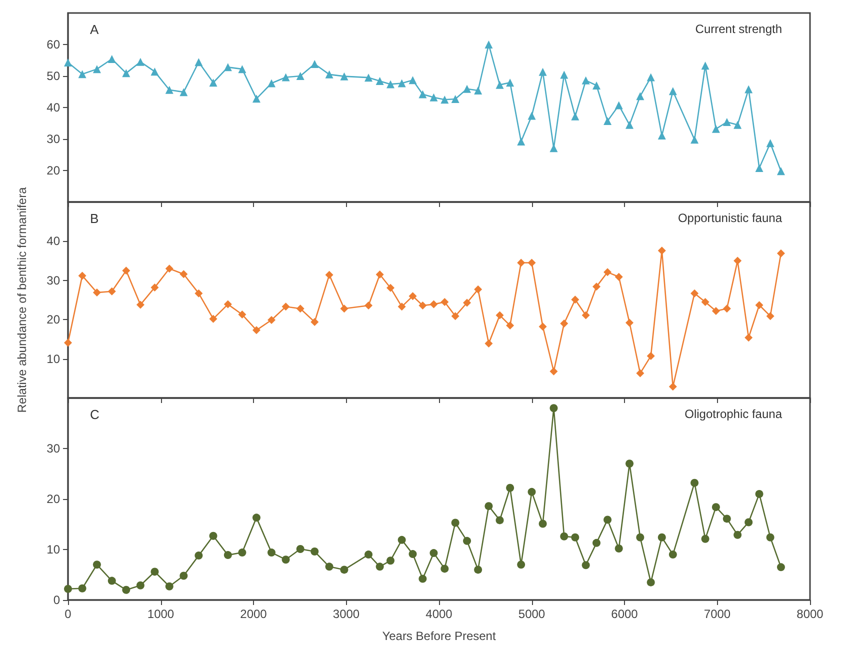 The width and height of the screenshot is (842, 646). What do you see at coordinates (733, 414) in the screenshot?
I see `annotation: Oligotrophic fauna` at bounding box center [733, 414].